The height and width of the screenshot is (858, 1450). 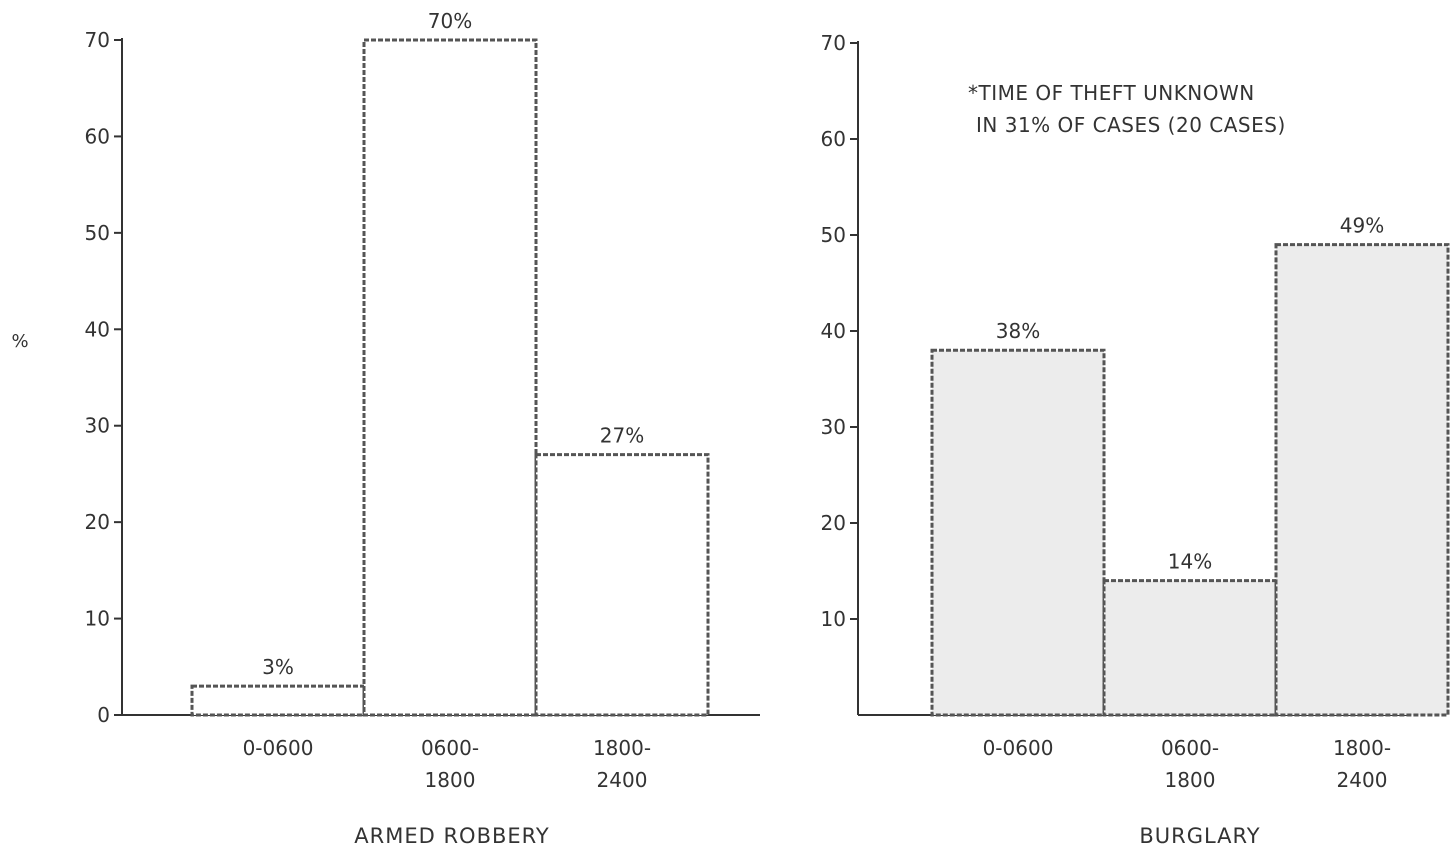 I want to click on p1-y-tick-label: 60, so click(x=97, y=136).